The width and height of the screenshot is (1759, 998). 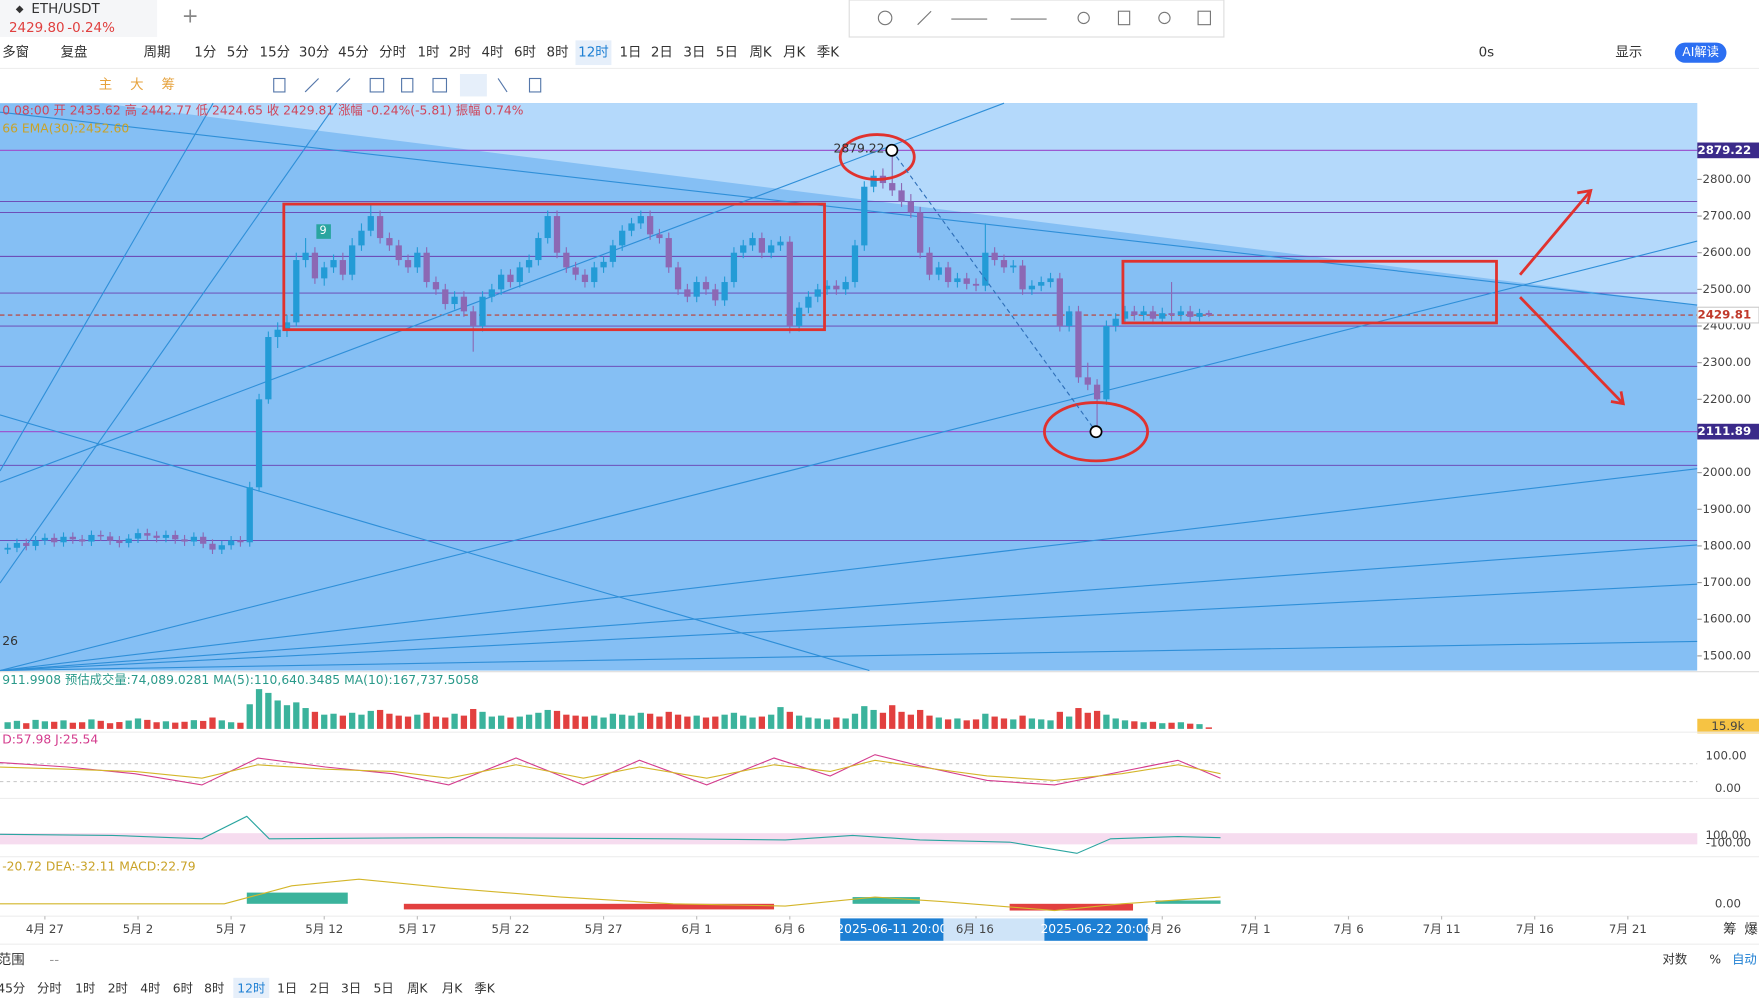 I want to click on tool-main: 主, so click(x=105, y=85).